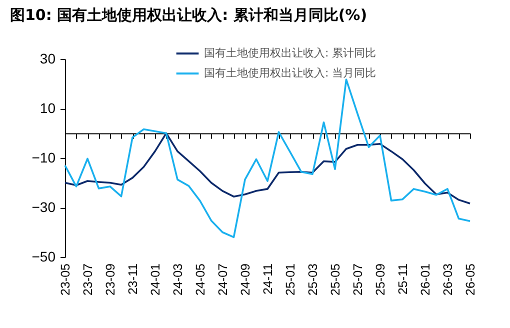 The width and height of the screenshot is (510, 328). I want to click on x-tick-label: 24-05, so click(201, 279).